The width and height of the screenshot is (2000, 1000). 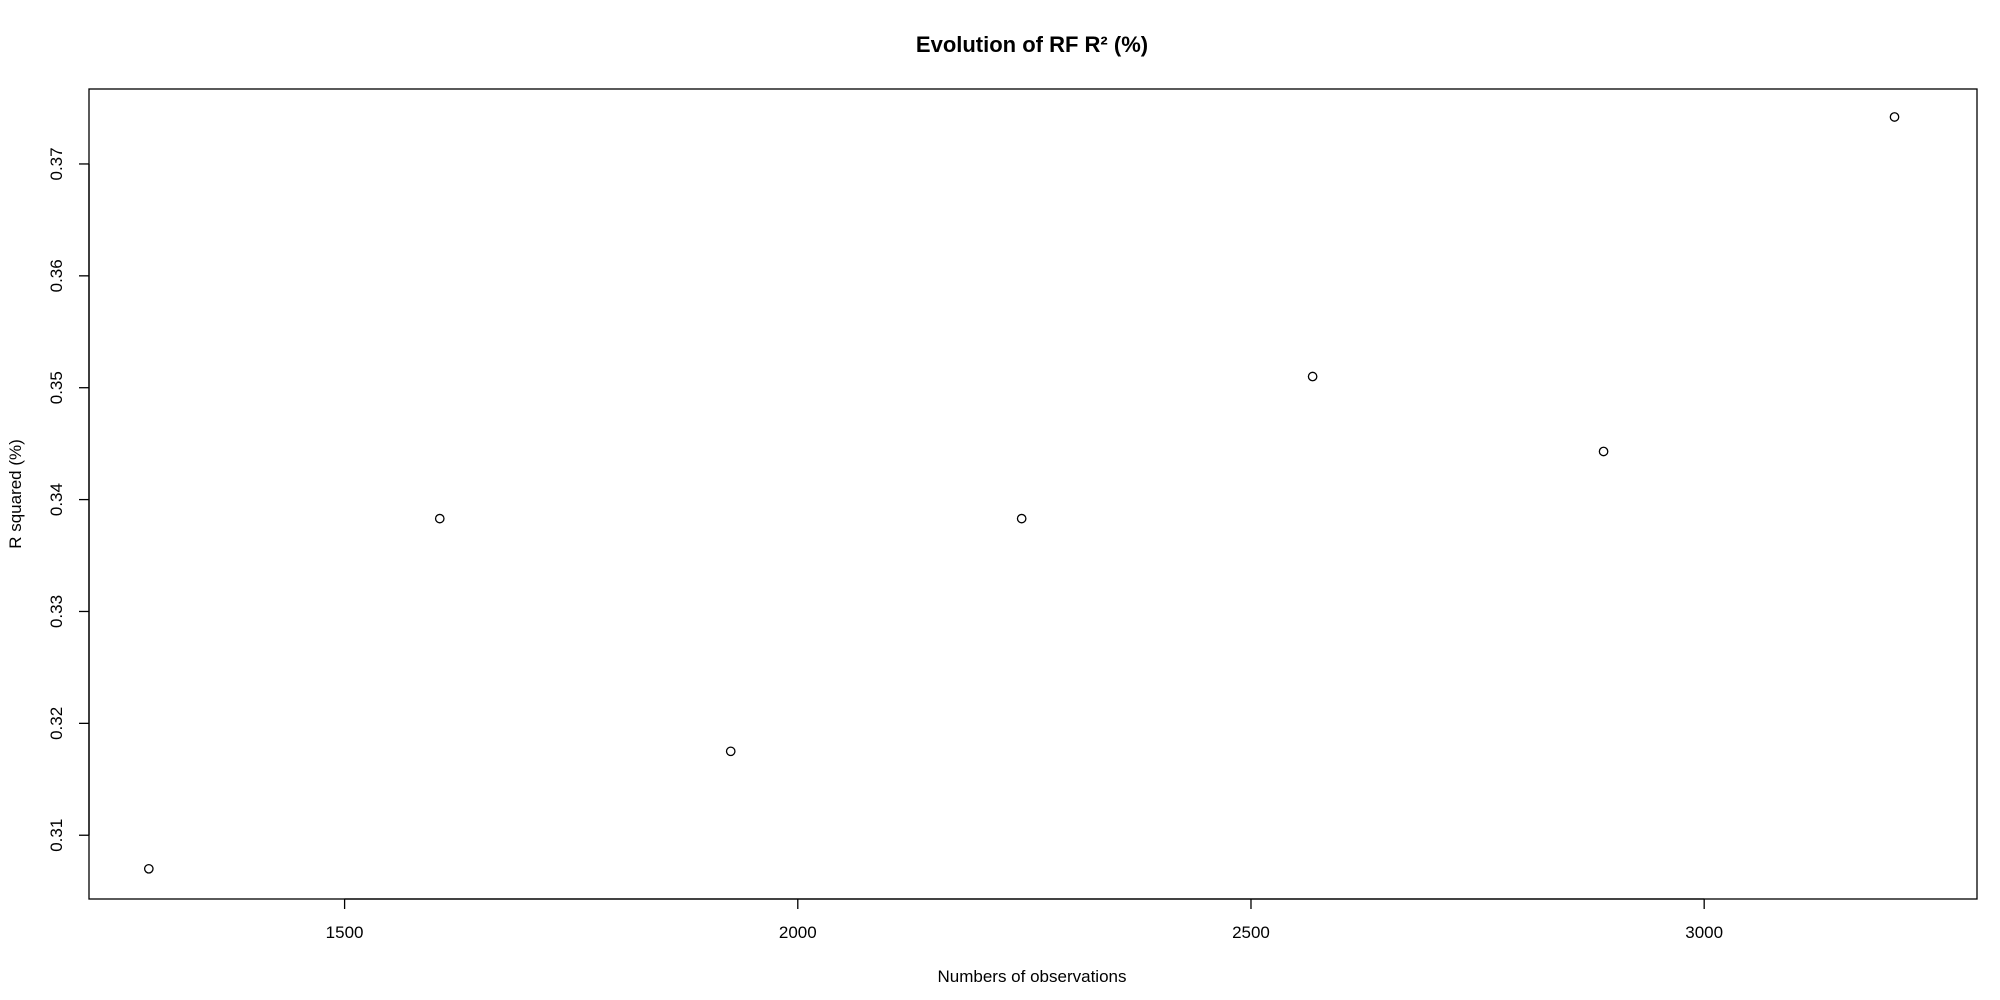 What do you see at coordinates (68, 499) in the screenshot?
I see `y-axis: 0.31 0.32 0.33 0.34 0.35 0.36 0.37` at bounding box center [68, 499].